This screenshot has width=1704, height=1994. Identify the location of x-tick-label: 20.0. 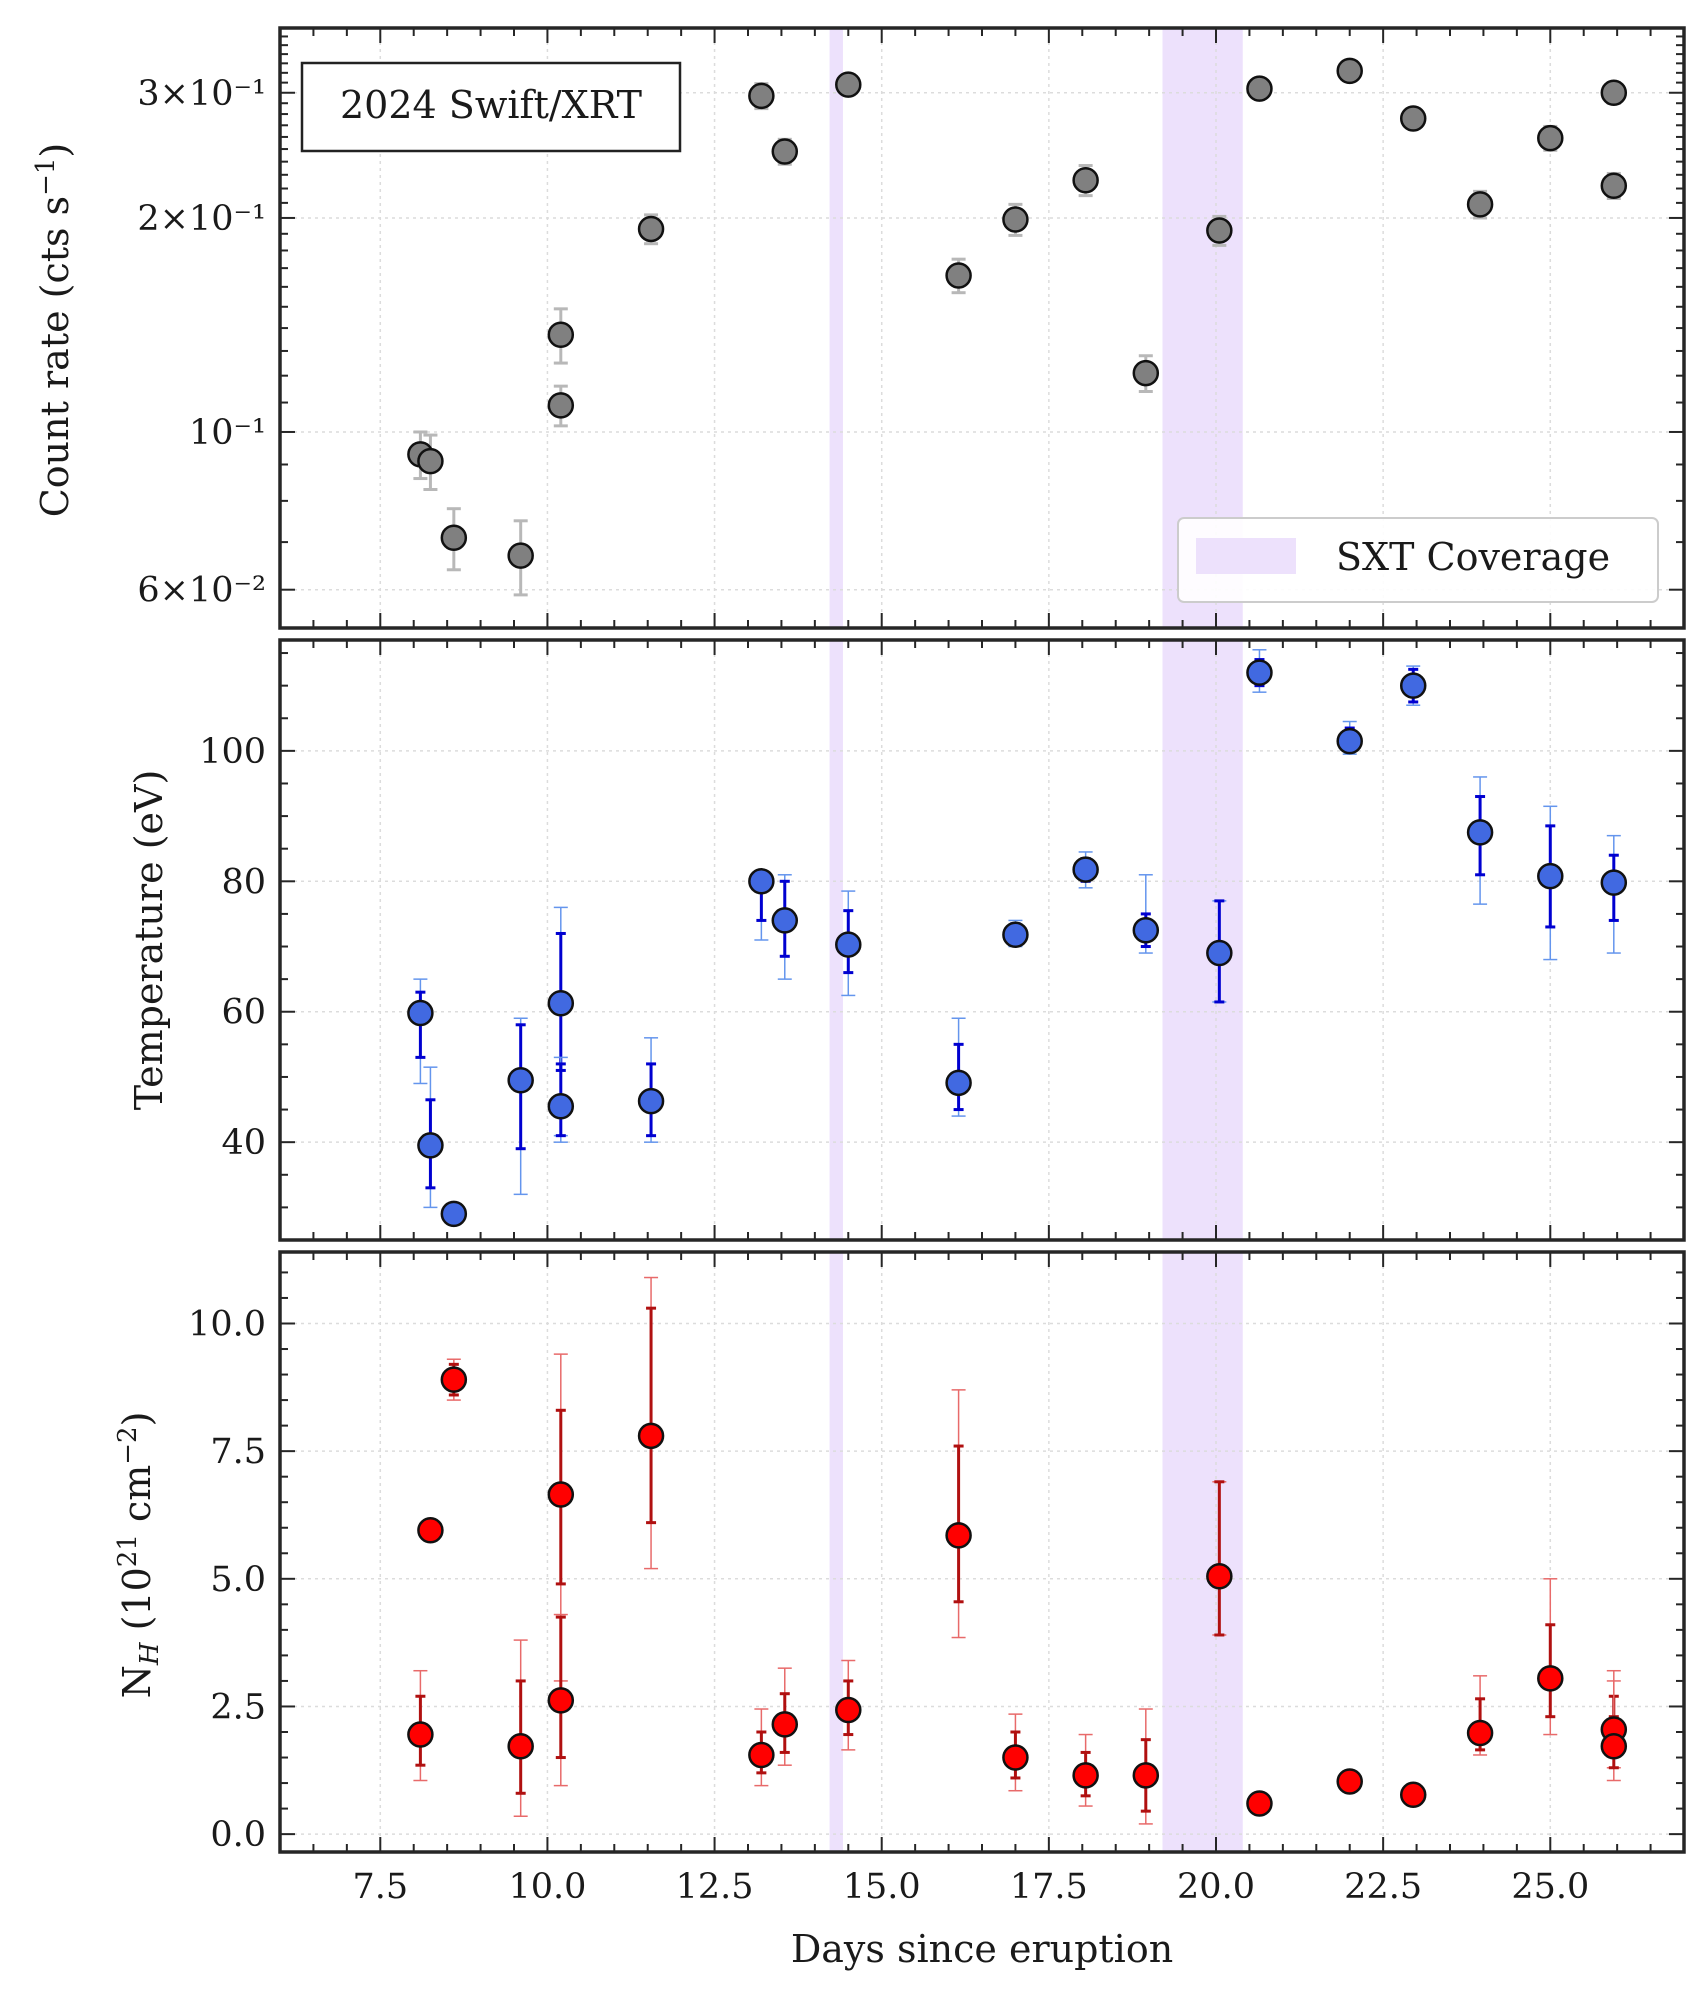
(1216, 1887).